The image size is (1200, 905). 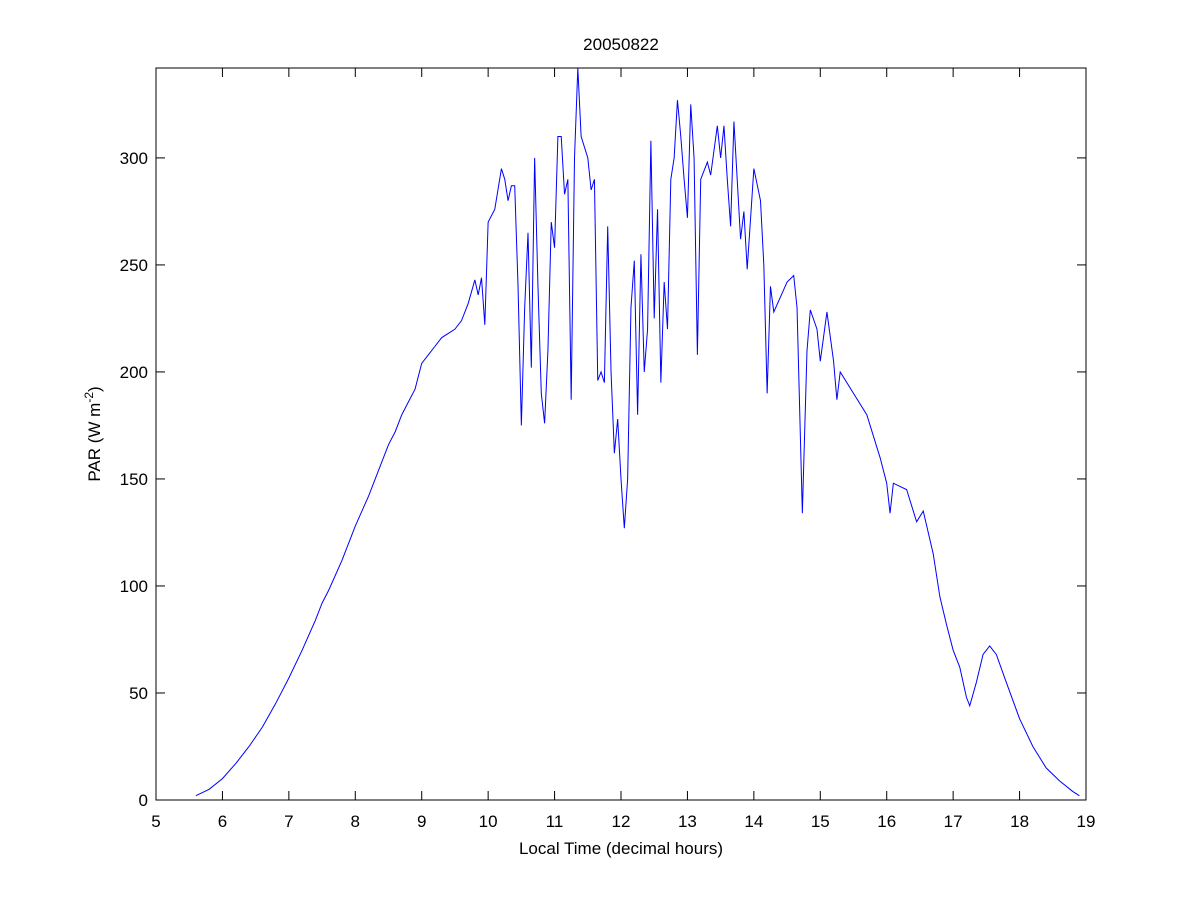 I want to click on y-label-suffix: ), so click(x=94, y=389).